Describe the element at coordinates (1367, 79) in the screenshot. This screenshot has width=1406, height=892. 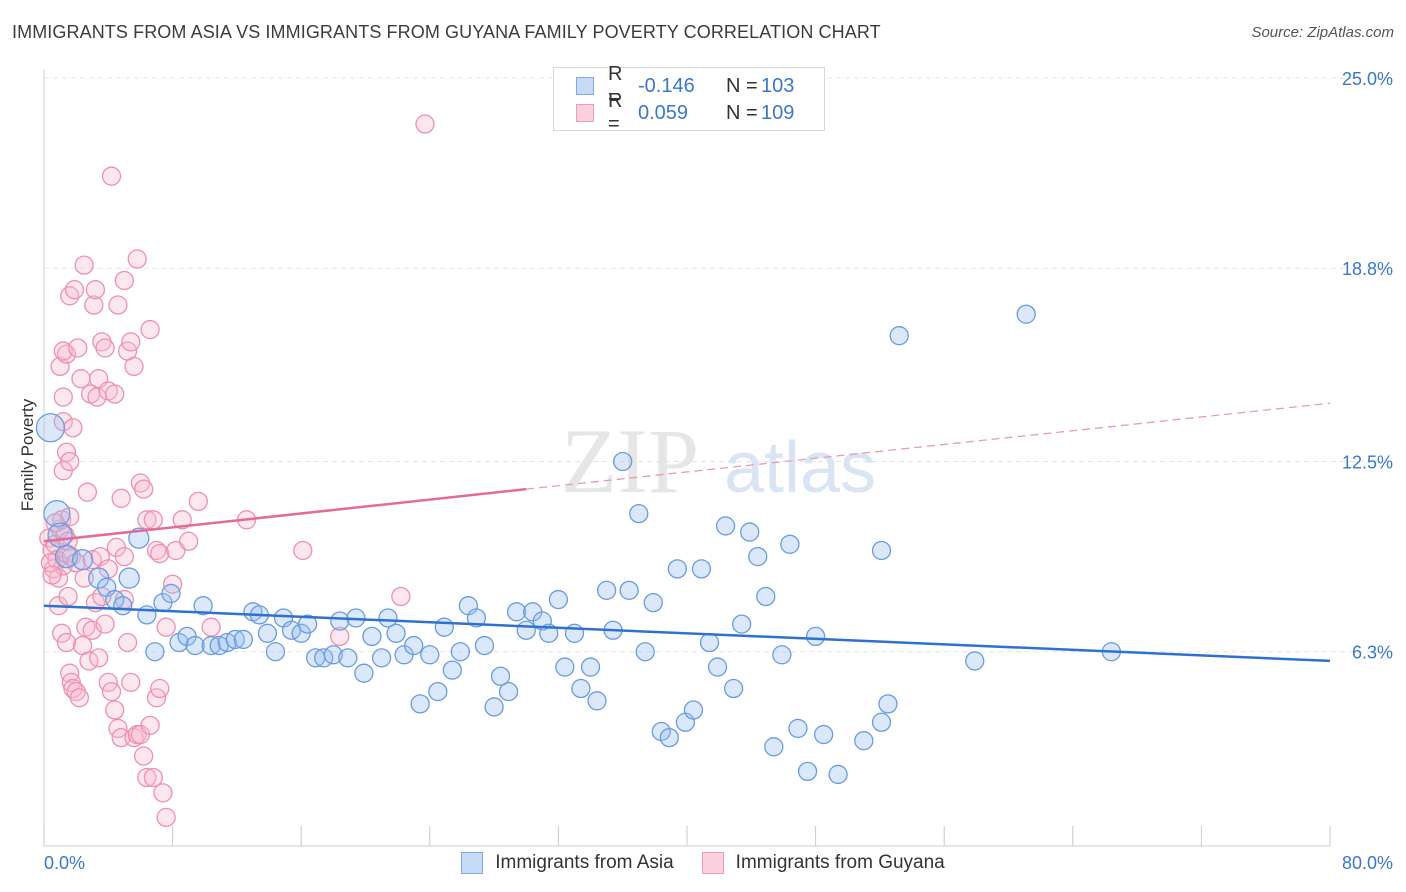
I see `y-tick-label: 25.0%` at that location.